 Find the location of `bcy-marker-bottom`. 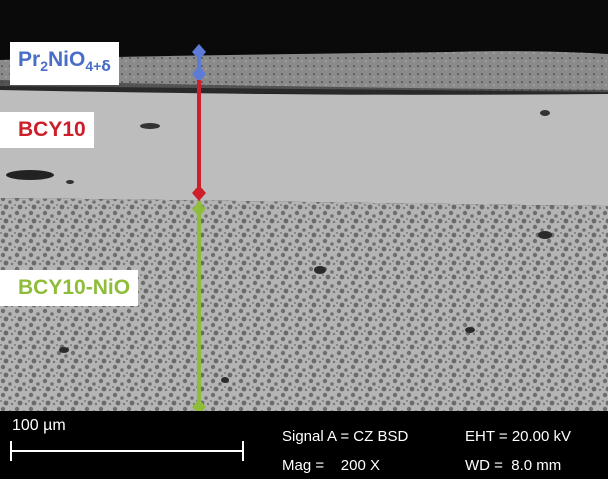

bcy-marker-bottom is located at coordinates (199, 193).